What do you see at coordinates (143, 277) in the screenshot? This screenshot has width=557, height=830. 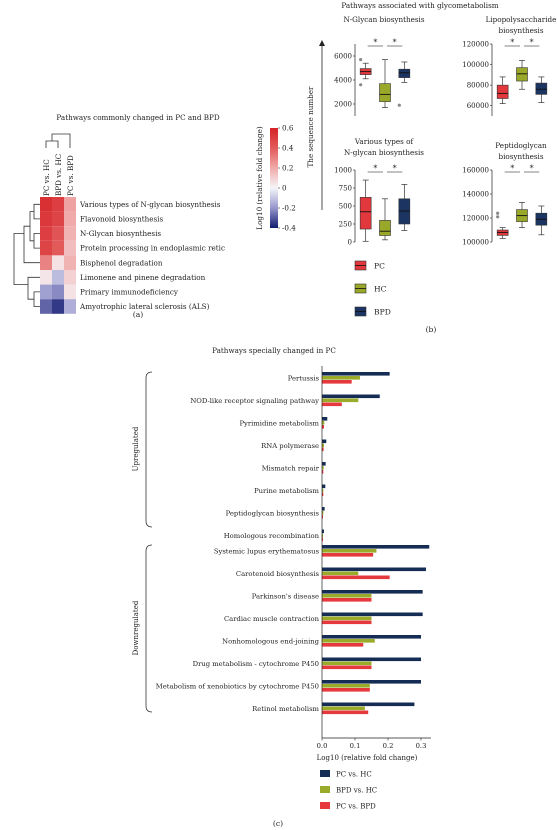 I see `heatmap-row-label: Limonene and pinene degradation` at bounding box center [143, 277].